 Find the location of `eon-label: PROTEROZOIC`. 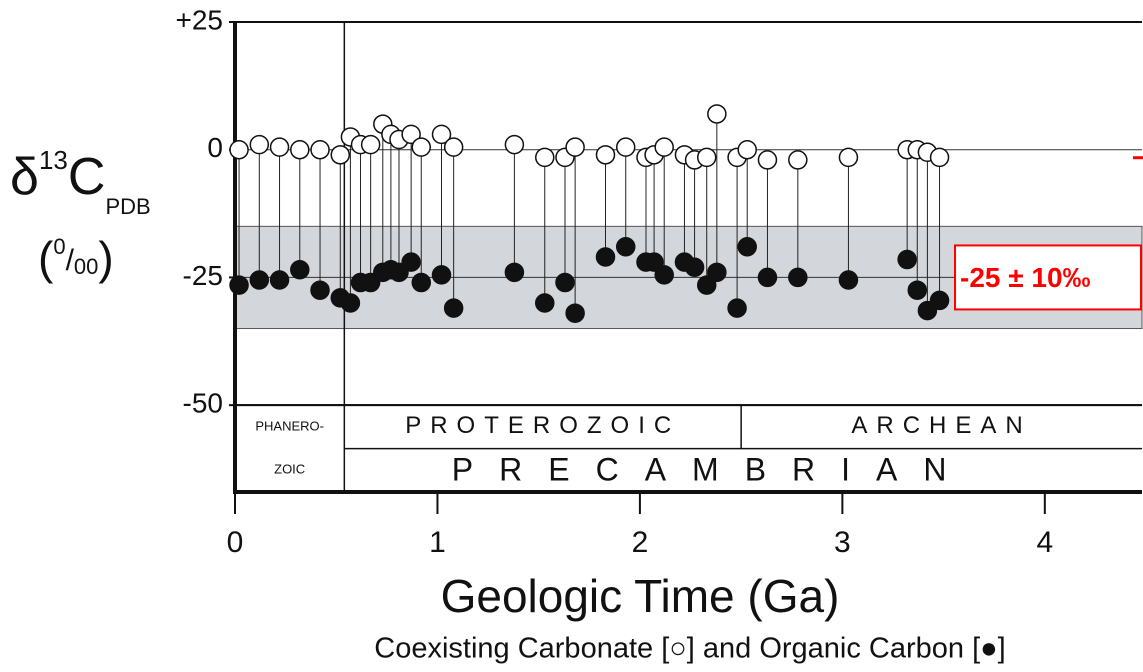

eon-label: PROTEROZOIC is located at coordinates (542, 425).